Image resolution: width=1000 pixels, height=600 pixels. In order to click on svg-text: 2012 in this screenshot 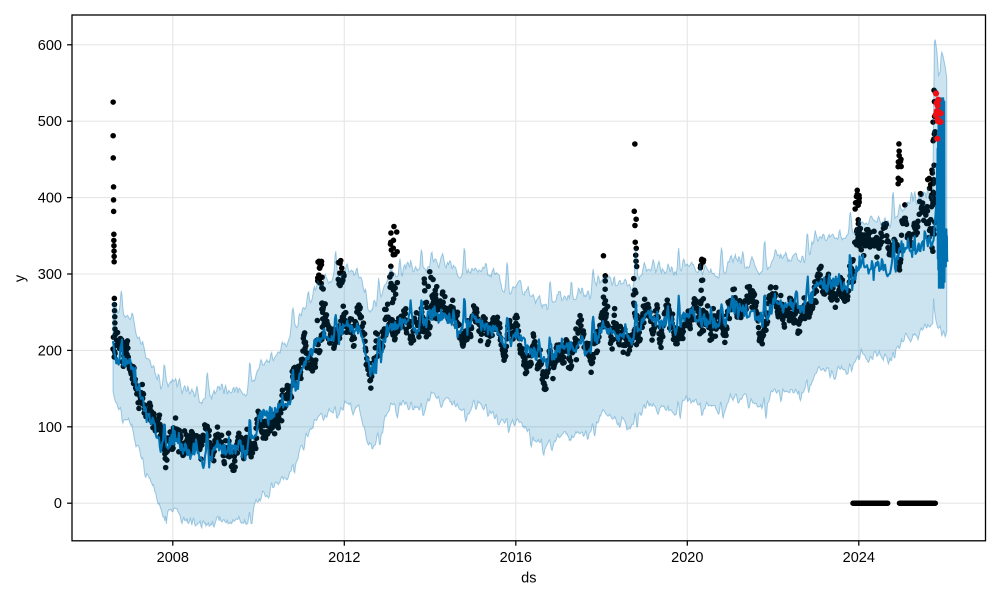, I will do `click(344, 558)`.